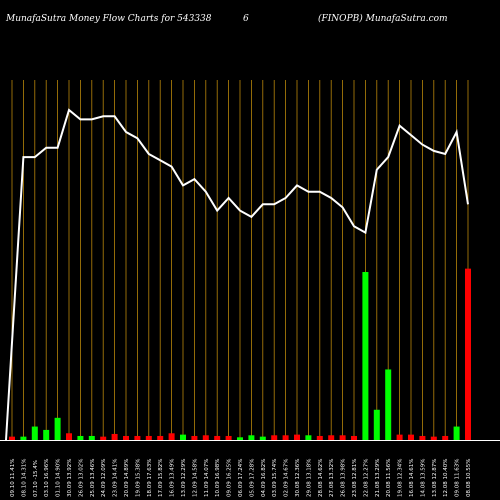  Describe the element at coordinates (298, 478) in the screenshot. I see `x-tick-label: 30.08 12.36%` at that location.